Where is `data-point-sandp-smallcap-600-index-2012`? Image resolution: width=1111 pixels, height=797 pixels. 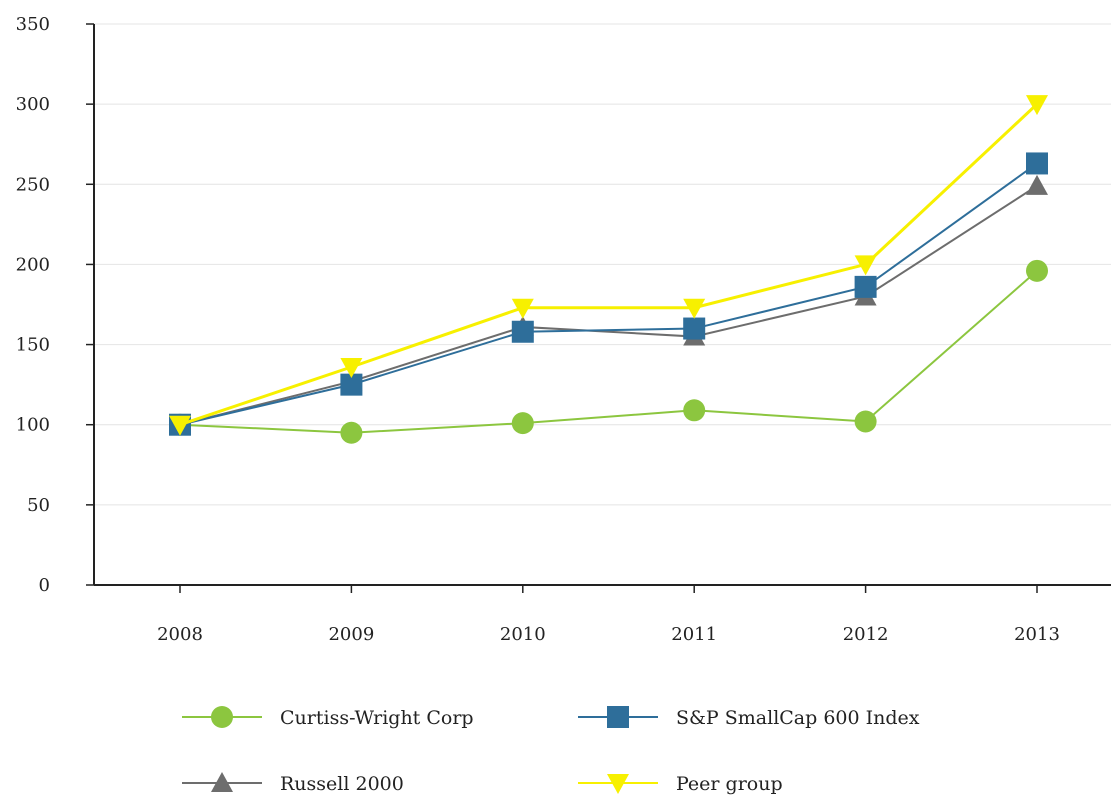 data-point-sandp-smallcap-600-index-2012 is located at coordinates (866, 287).